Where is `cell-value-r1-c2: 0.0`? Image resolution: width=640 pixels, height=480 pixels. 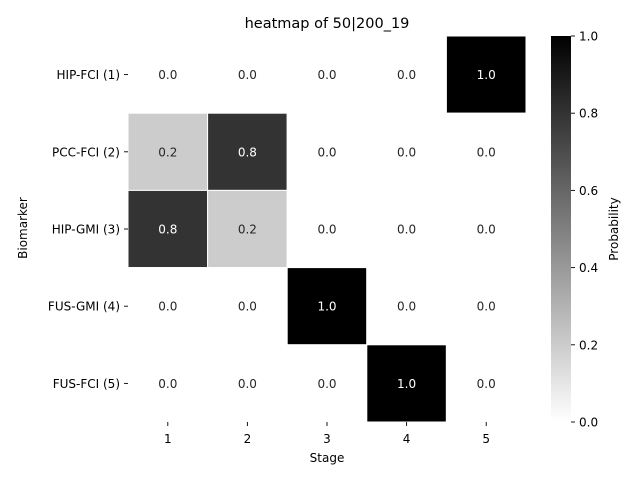 cell-value-r1-c2: 0.0 is located at coordinates (247, 75).